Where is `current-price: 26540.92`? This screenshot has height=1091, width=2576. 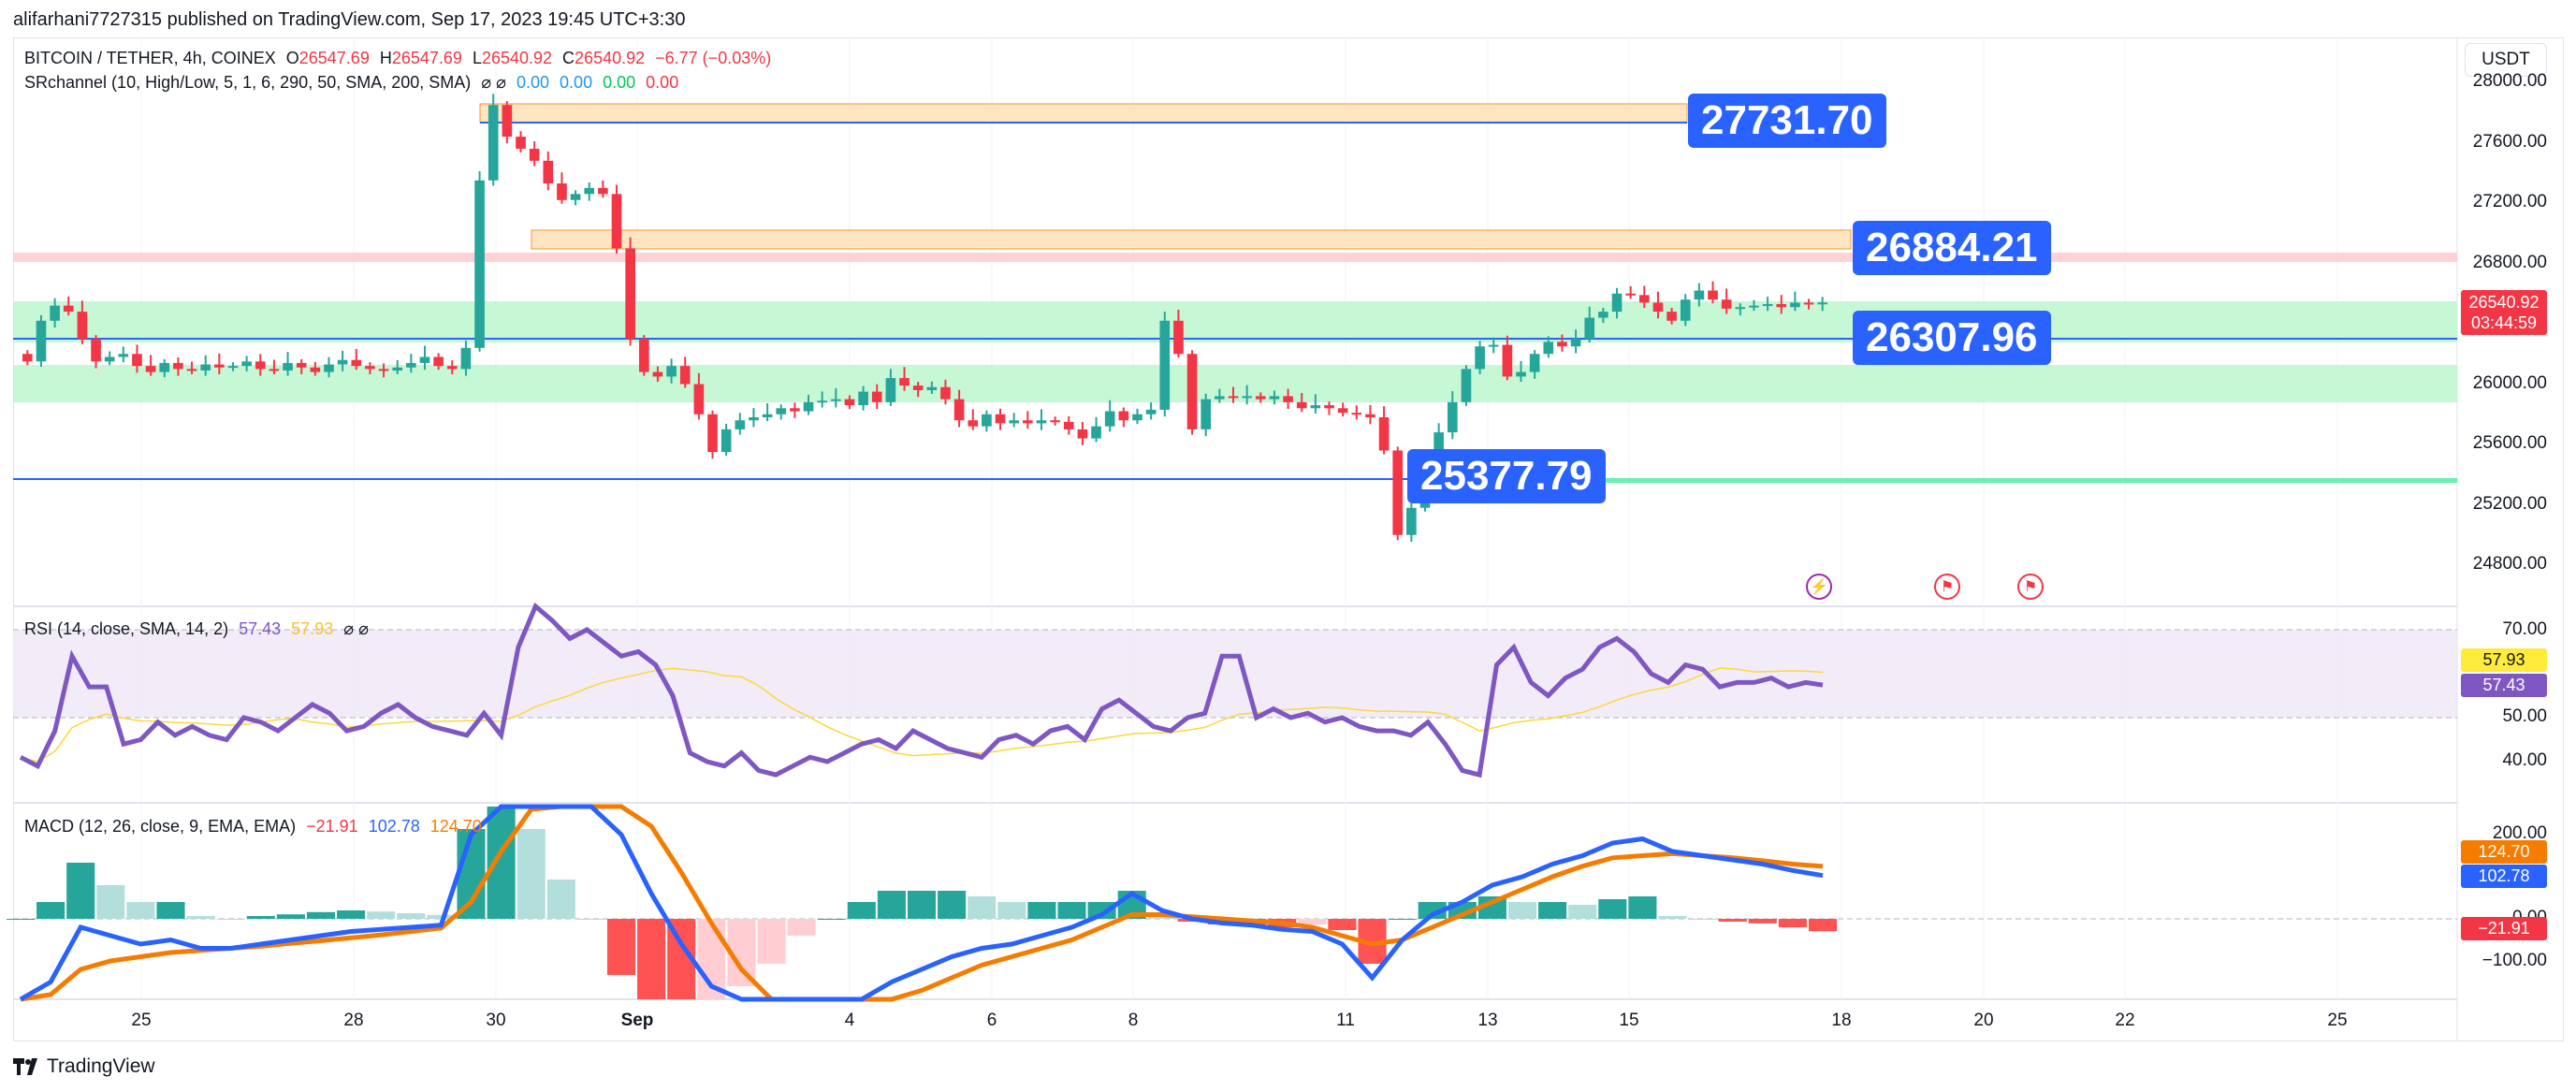 current-price: 26540.92 is located at coordinates (2504, 302).